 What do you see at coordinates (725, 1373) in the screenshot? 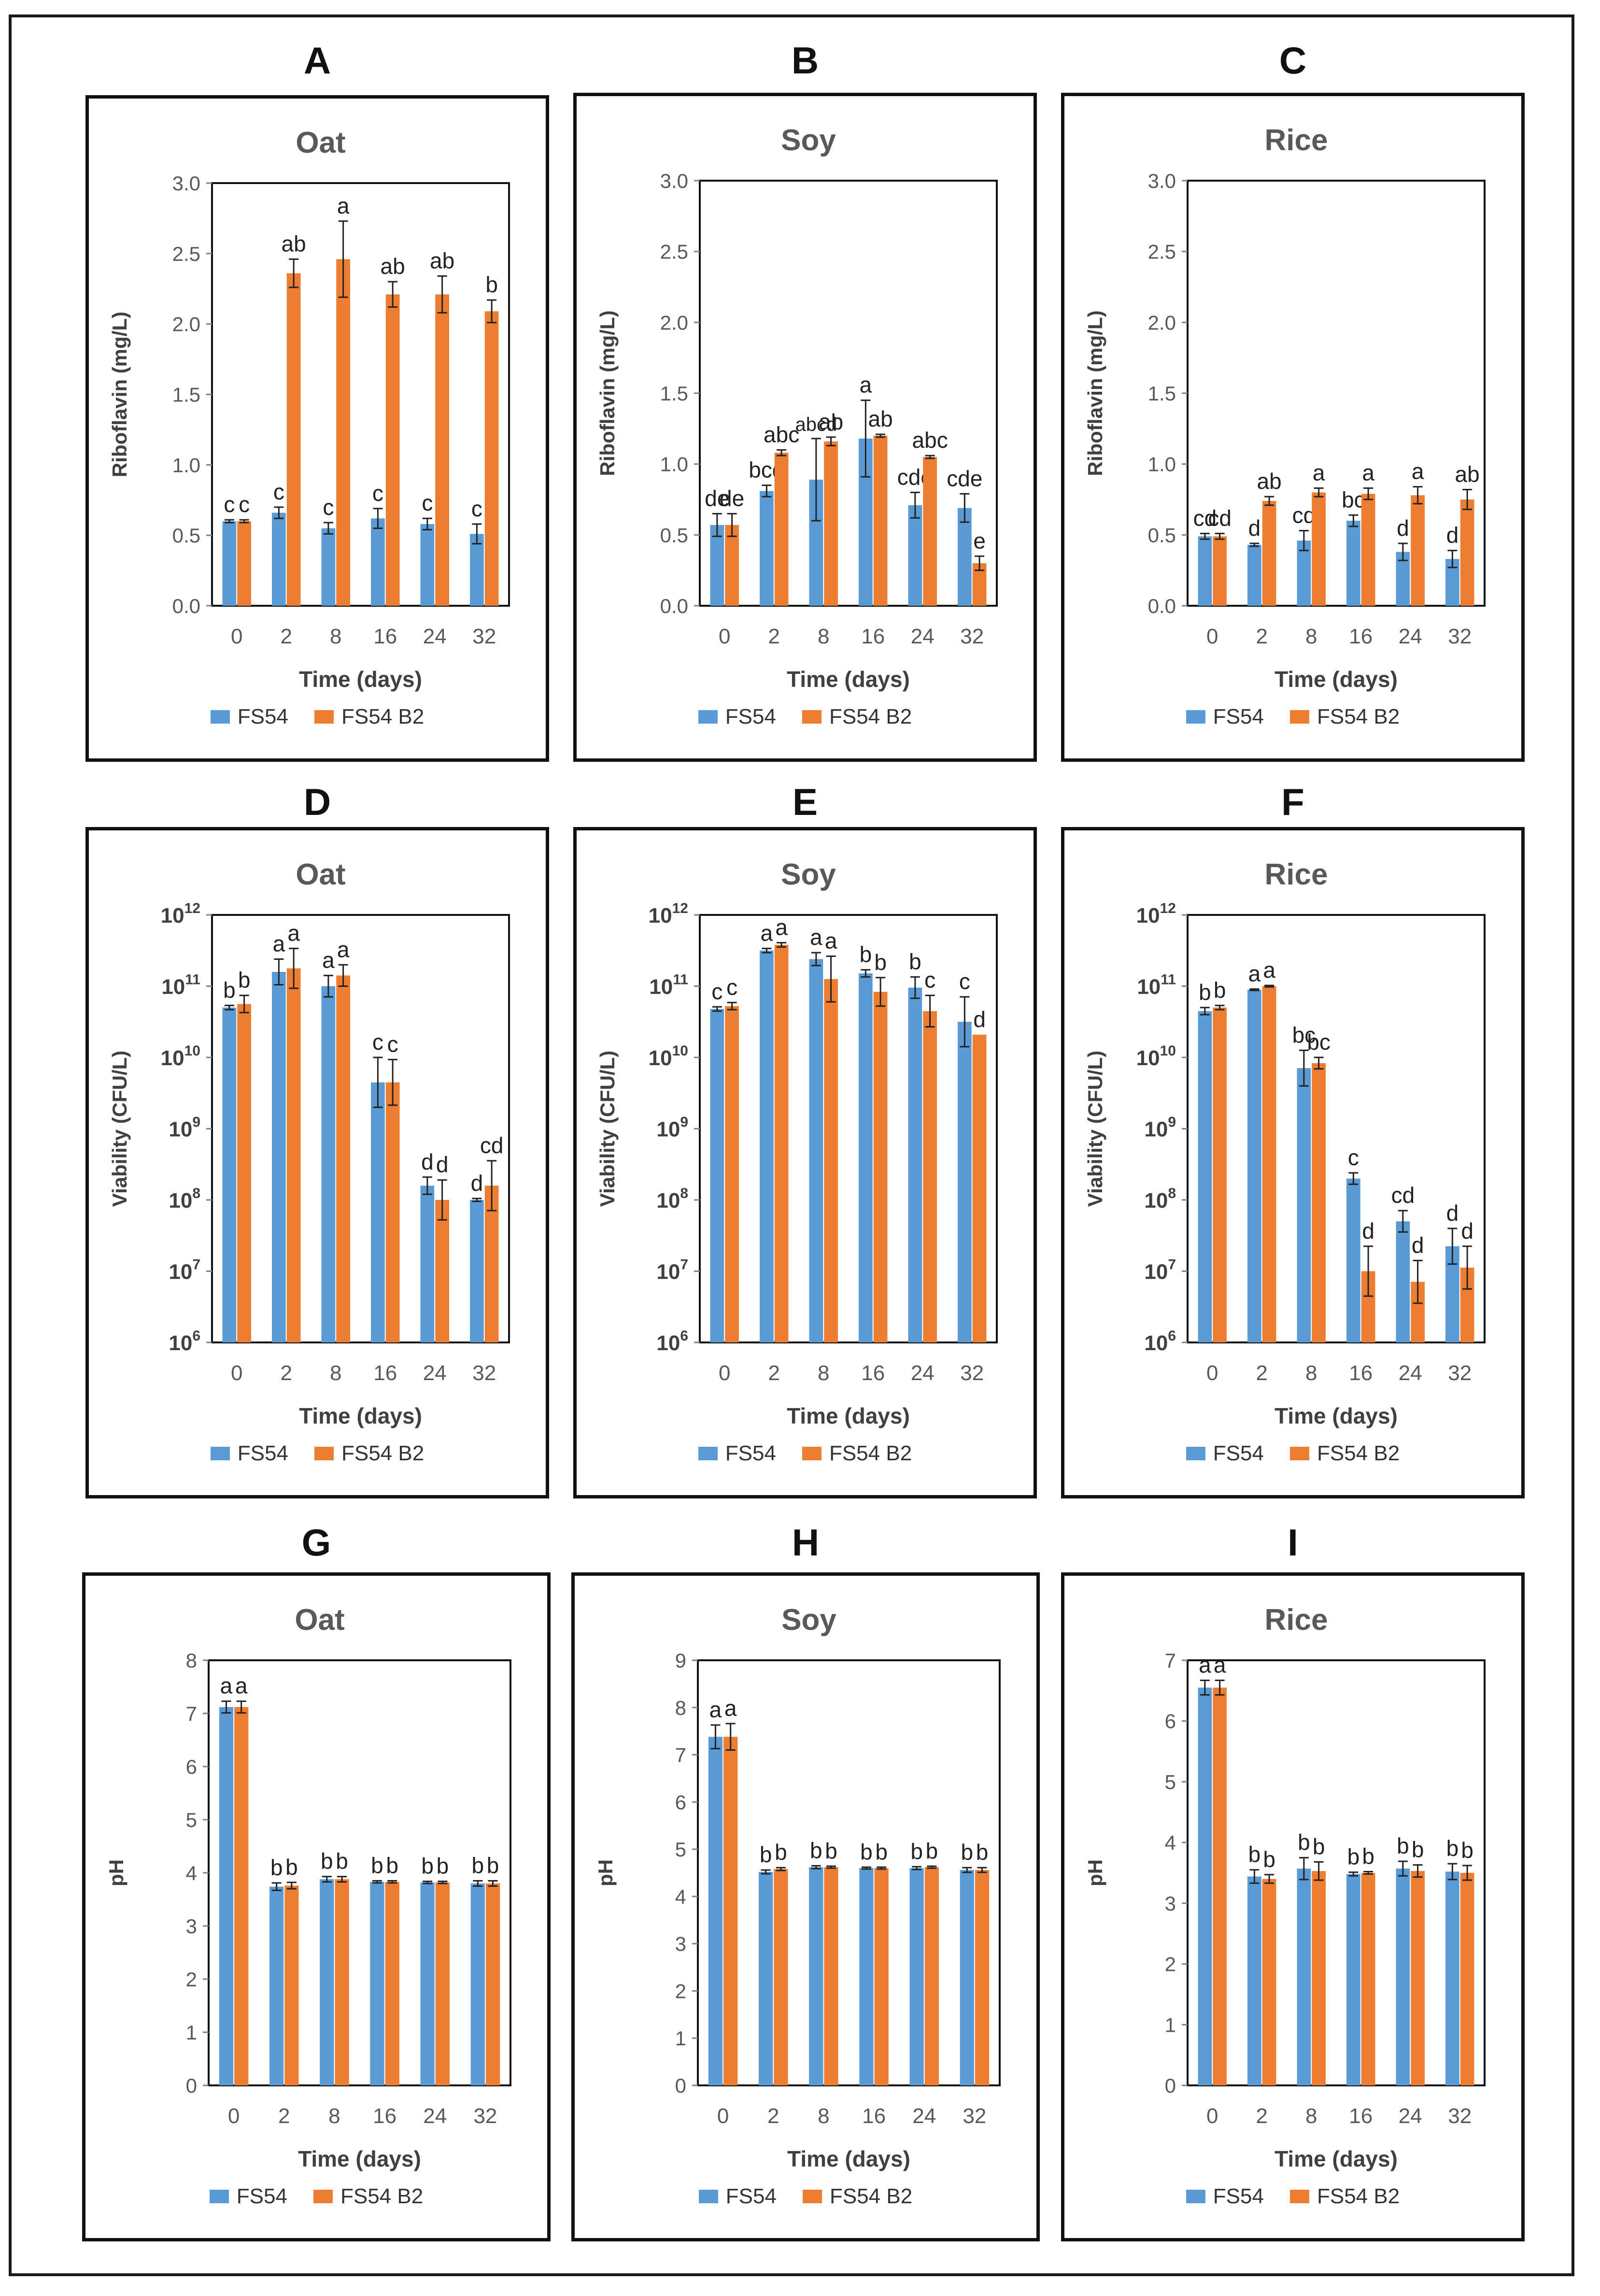
I see `x-tick-label: 0` at bounding box center [725, 1373].